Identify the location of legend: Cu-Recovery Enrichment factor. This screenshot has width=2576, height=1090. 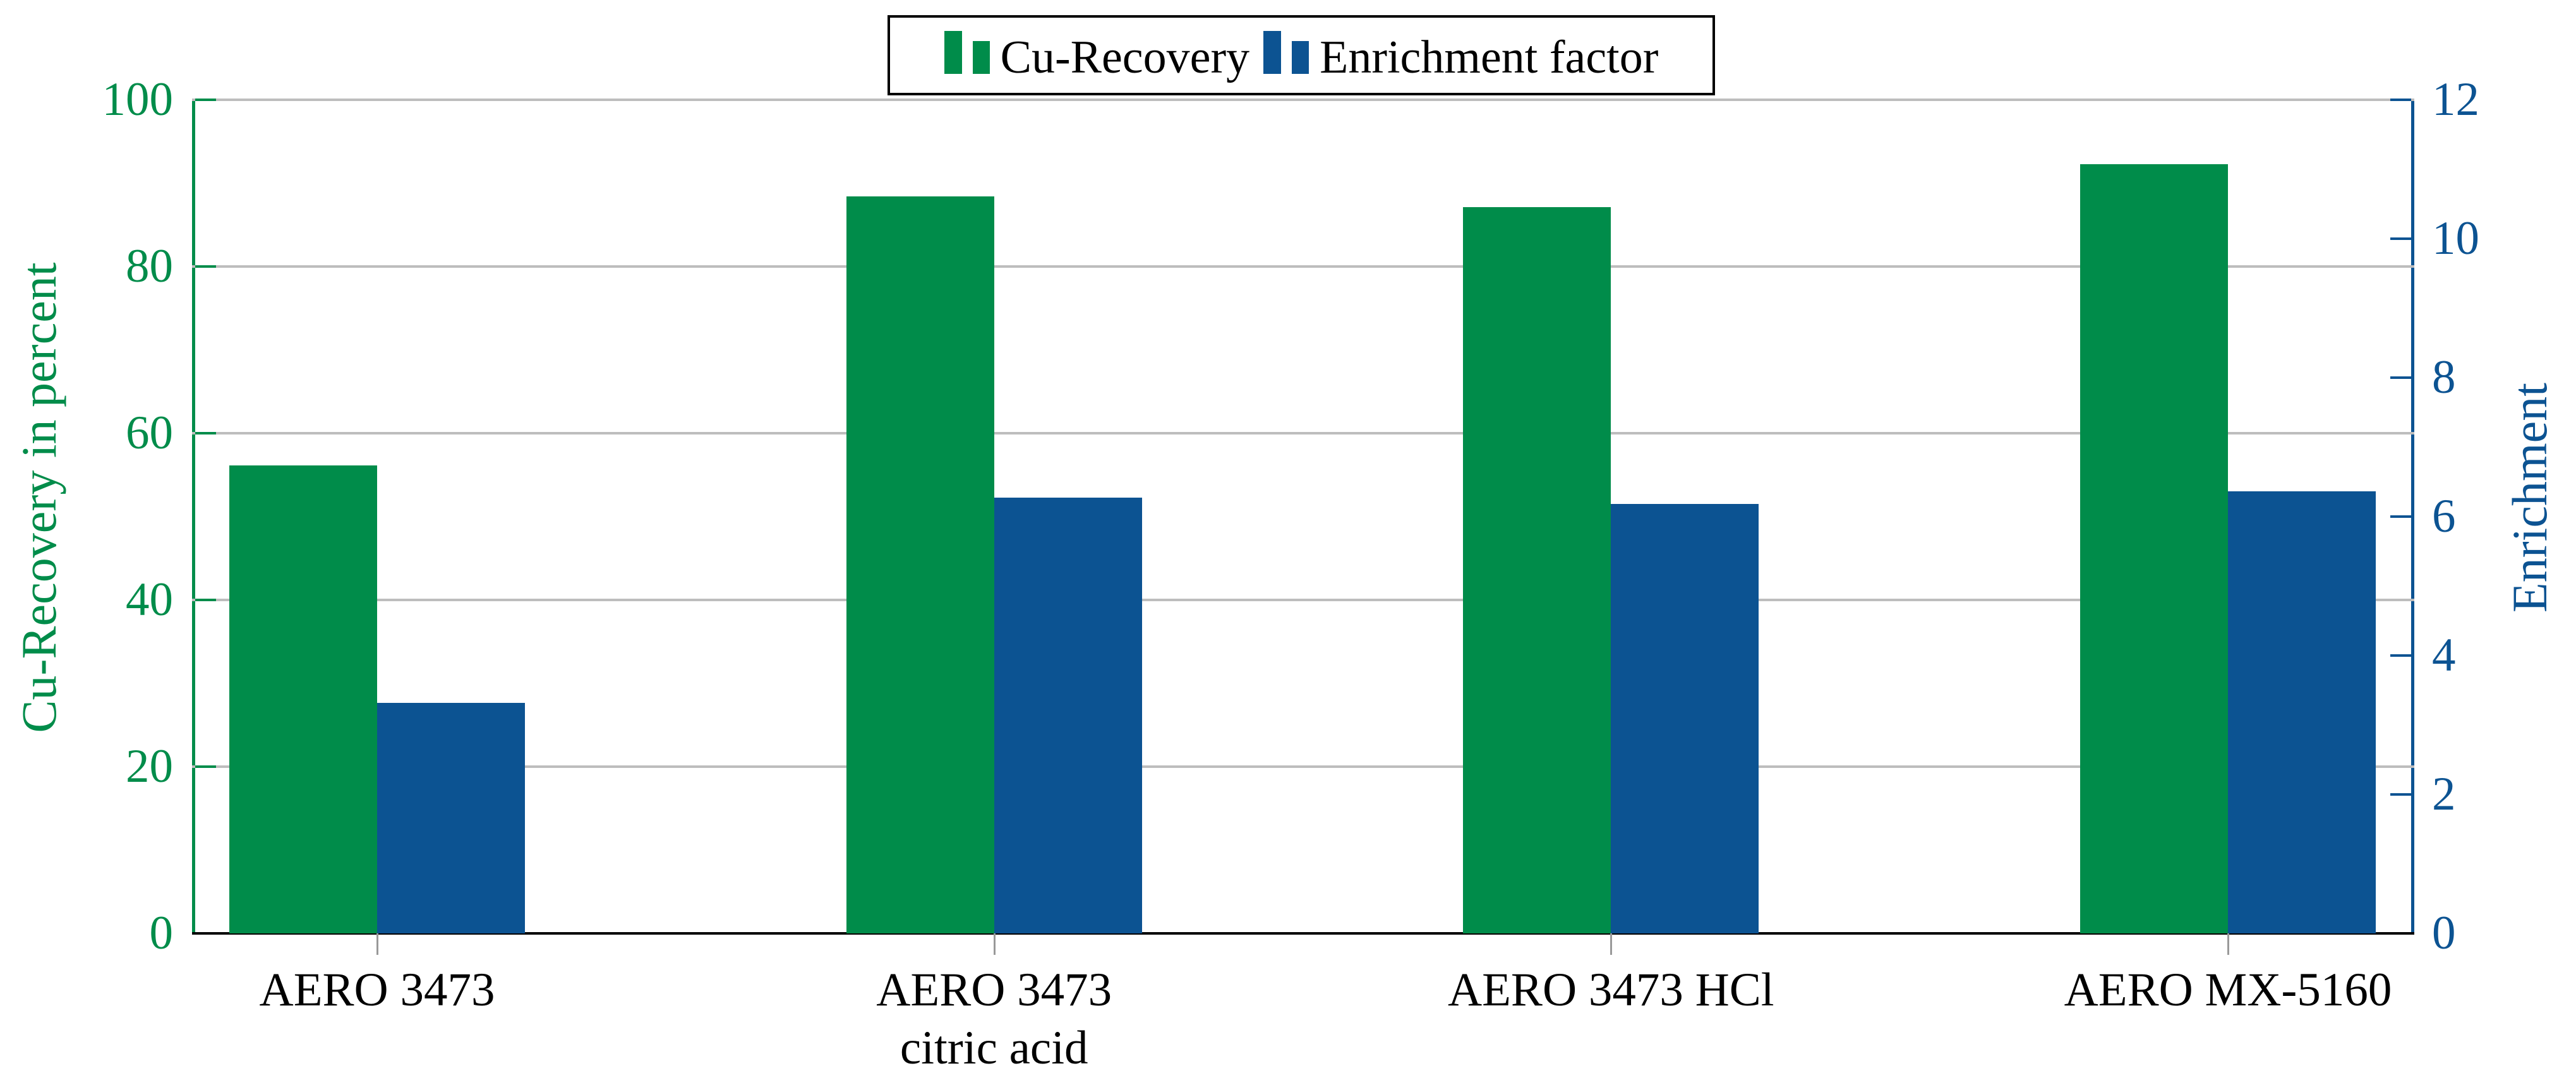
(1301, 55).